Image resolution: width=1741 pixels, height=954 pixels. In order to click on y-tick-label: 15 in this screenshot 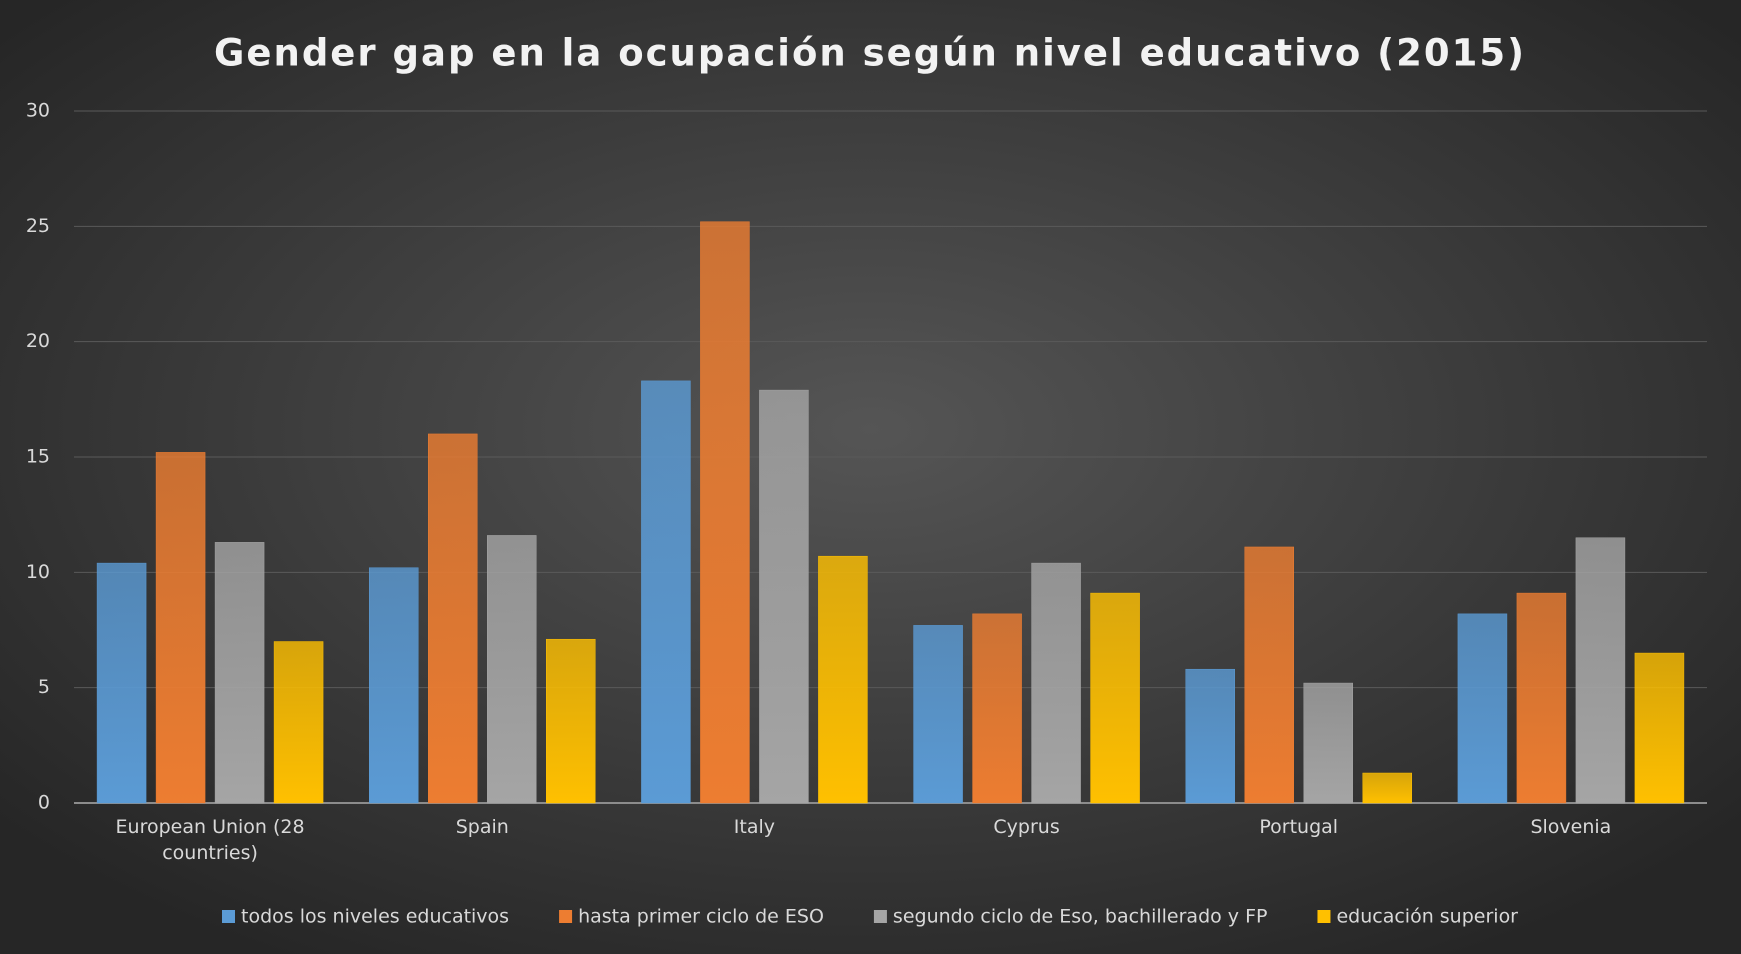, I will do `click(38, 457)`.